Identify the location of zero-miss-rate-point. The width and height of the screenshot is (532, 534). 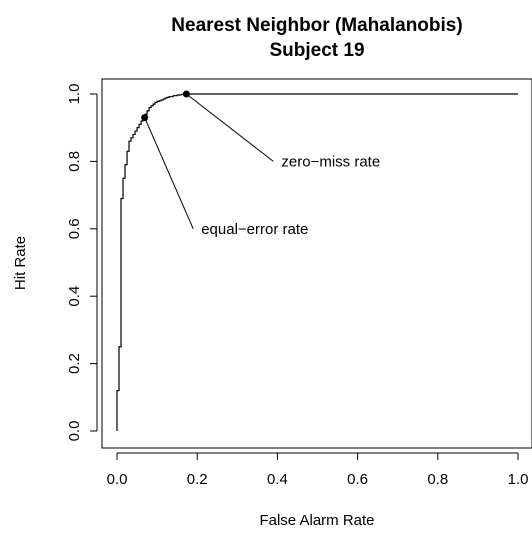
(186, 94).